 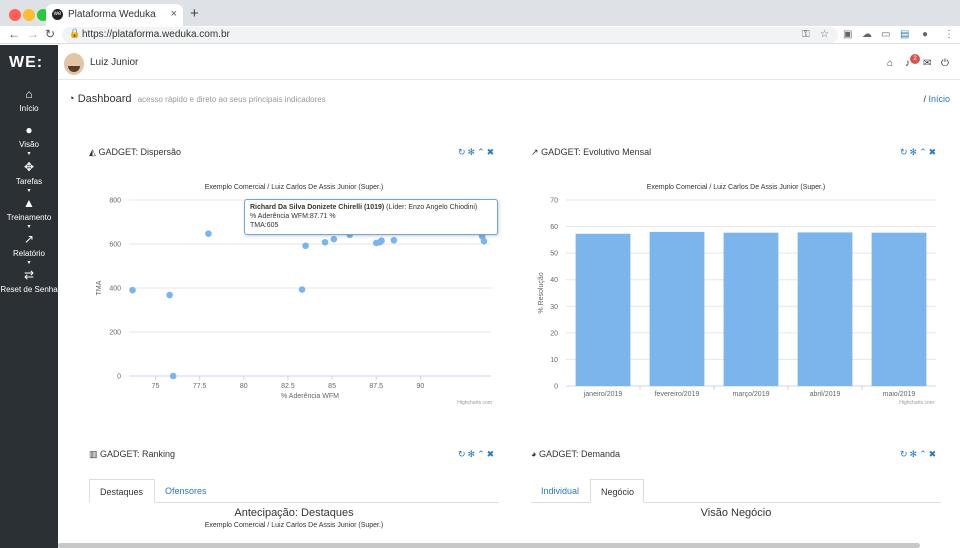 I want to click on close-window-button, so click(x=15, y=15).